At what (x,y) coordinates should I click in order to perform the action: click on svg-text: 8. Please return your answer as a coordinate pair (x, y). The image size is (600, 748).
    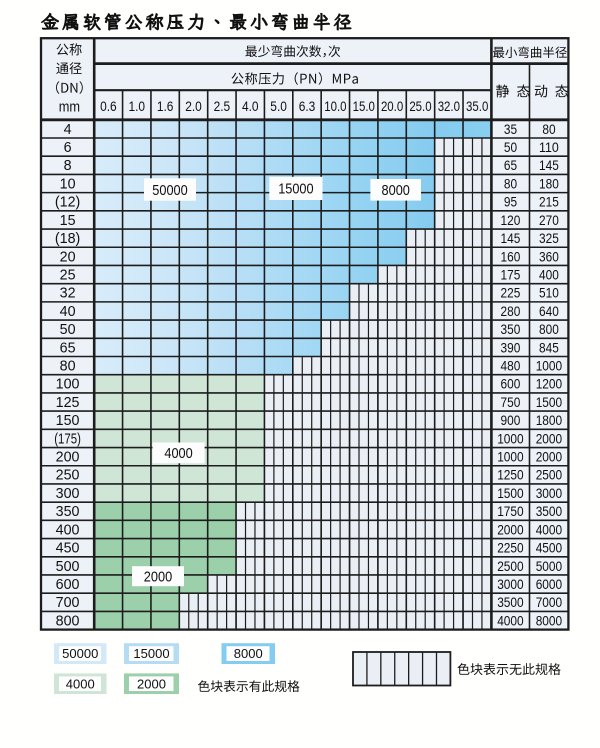
    Looking at the image, I should click on (68, 166).